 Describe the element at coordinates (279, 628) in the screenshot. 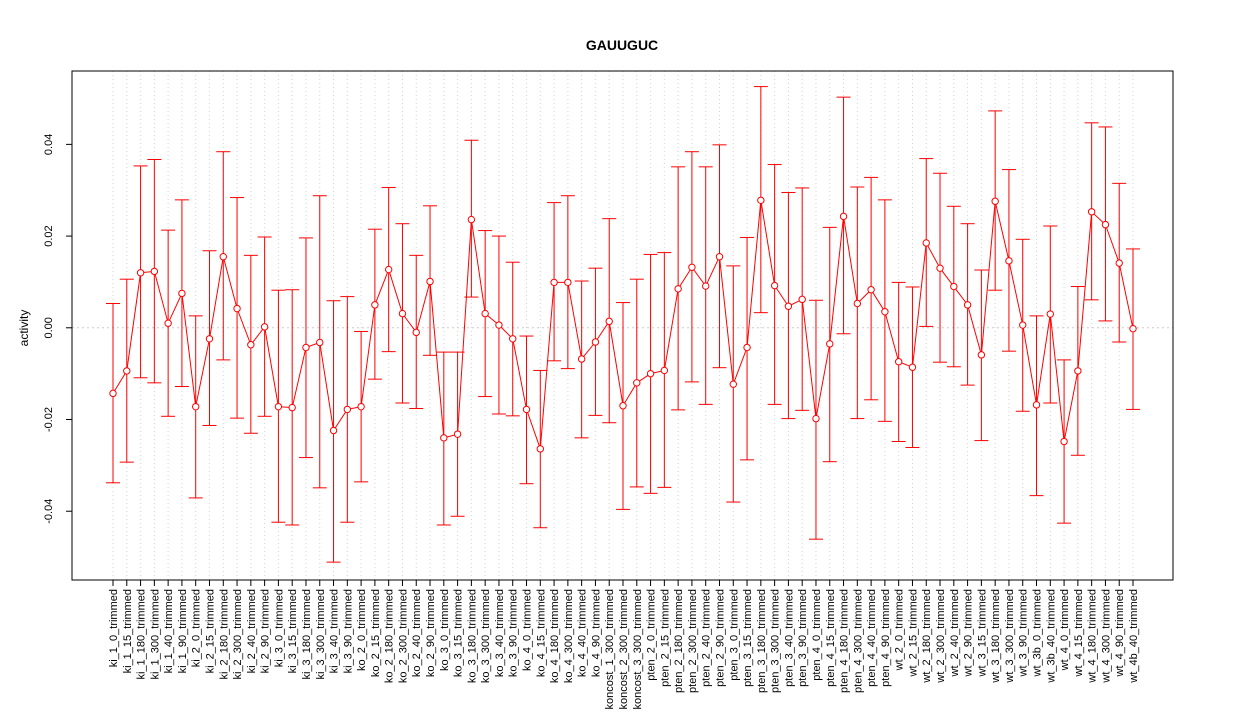

I see `x-tick-label: ki_3_0_trimmed` at that location.